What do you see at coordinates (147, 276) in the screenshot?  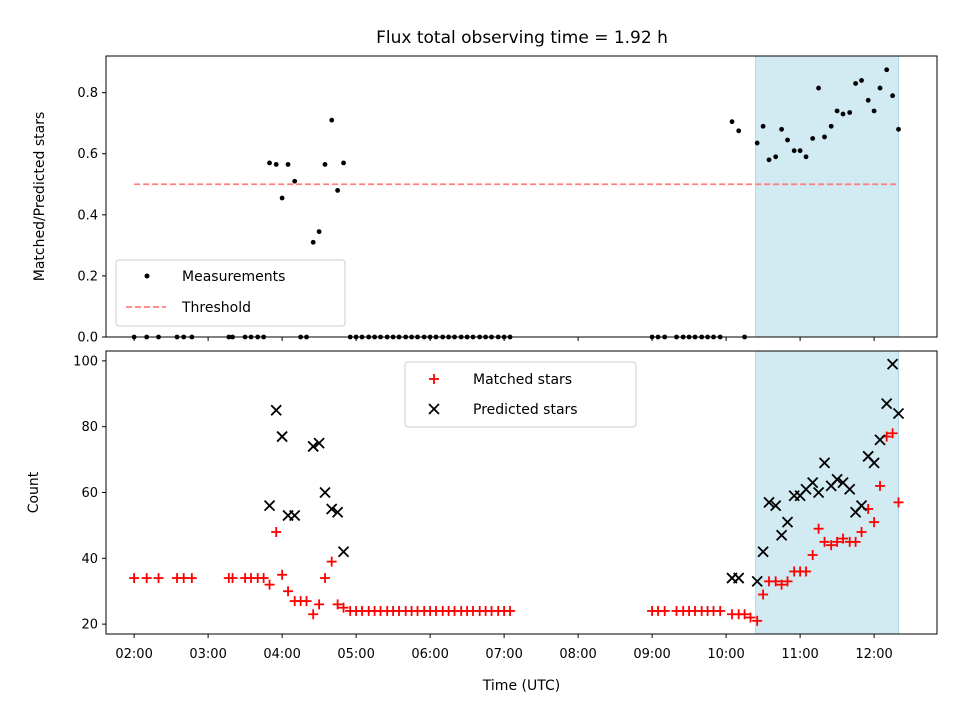 I see `legend-measurements-marker` at bounding box center [147, 276].